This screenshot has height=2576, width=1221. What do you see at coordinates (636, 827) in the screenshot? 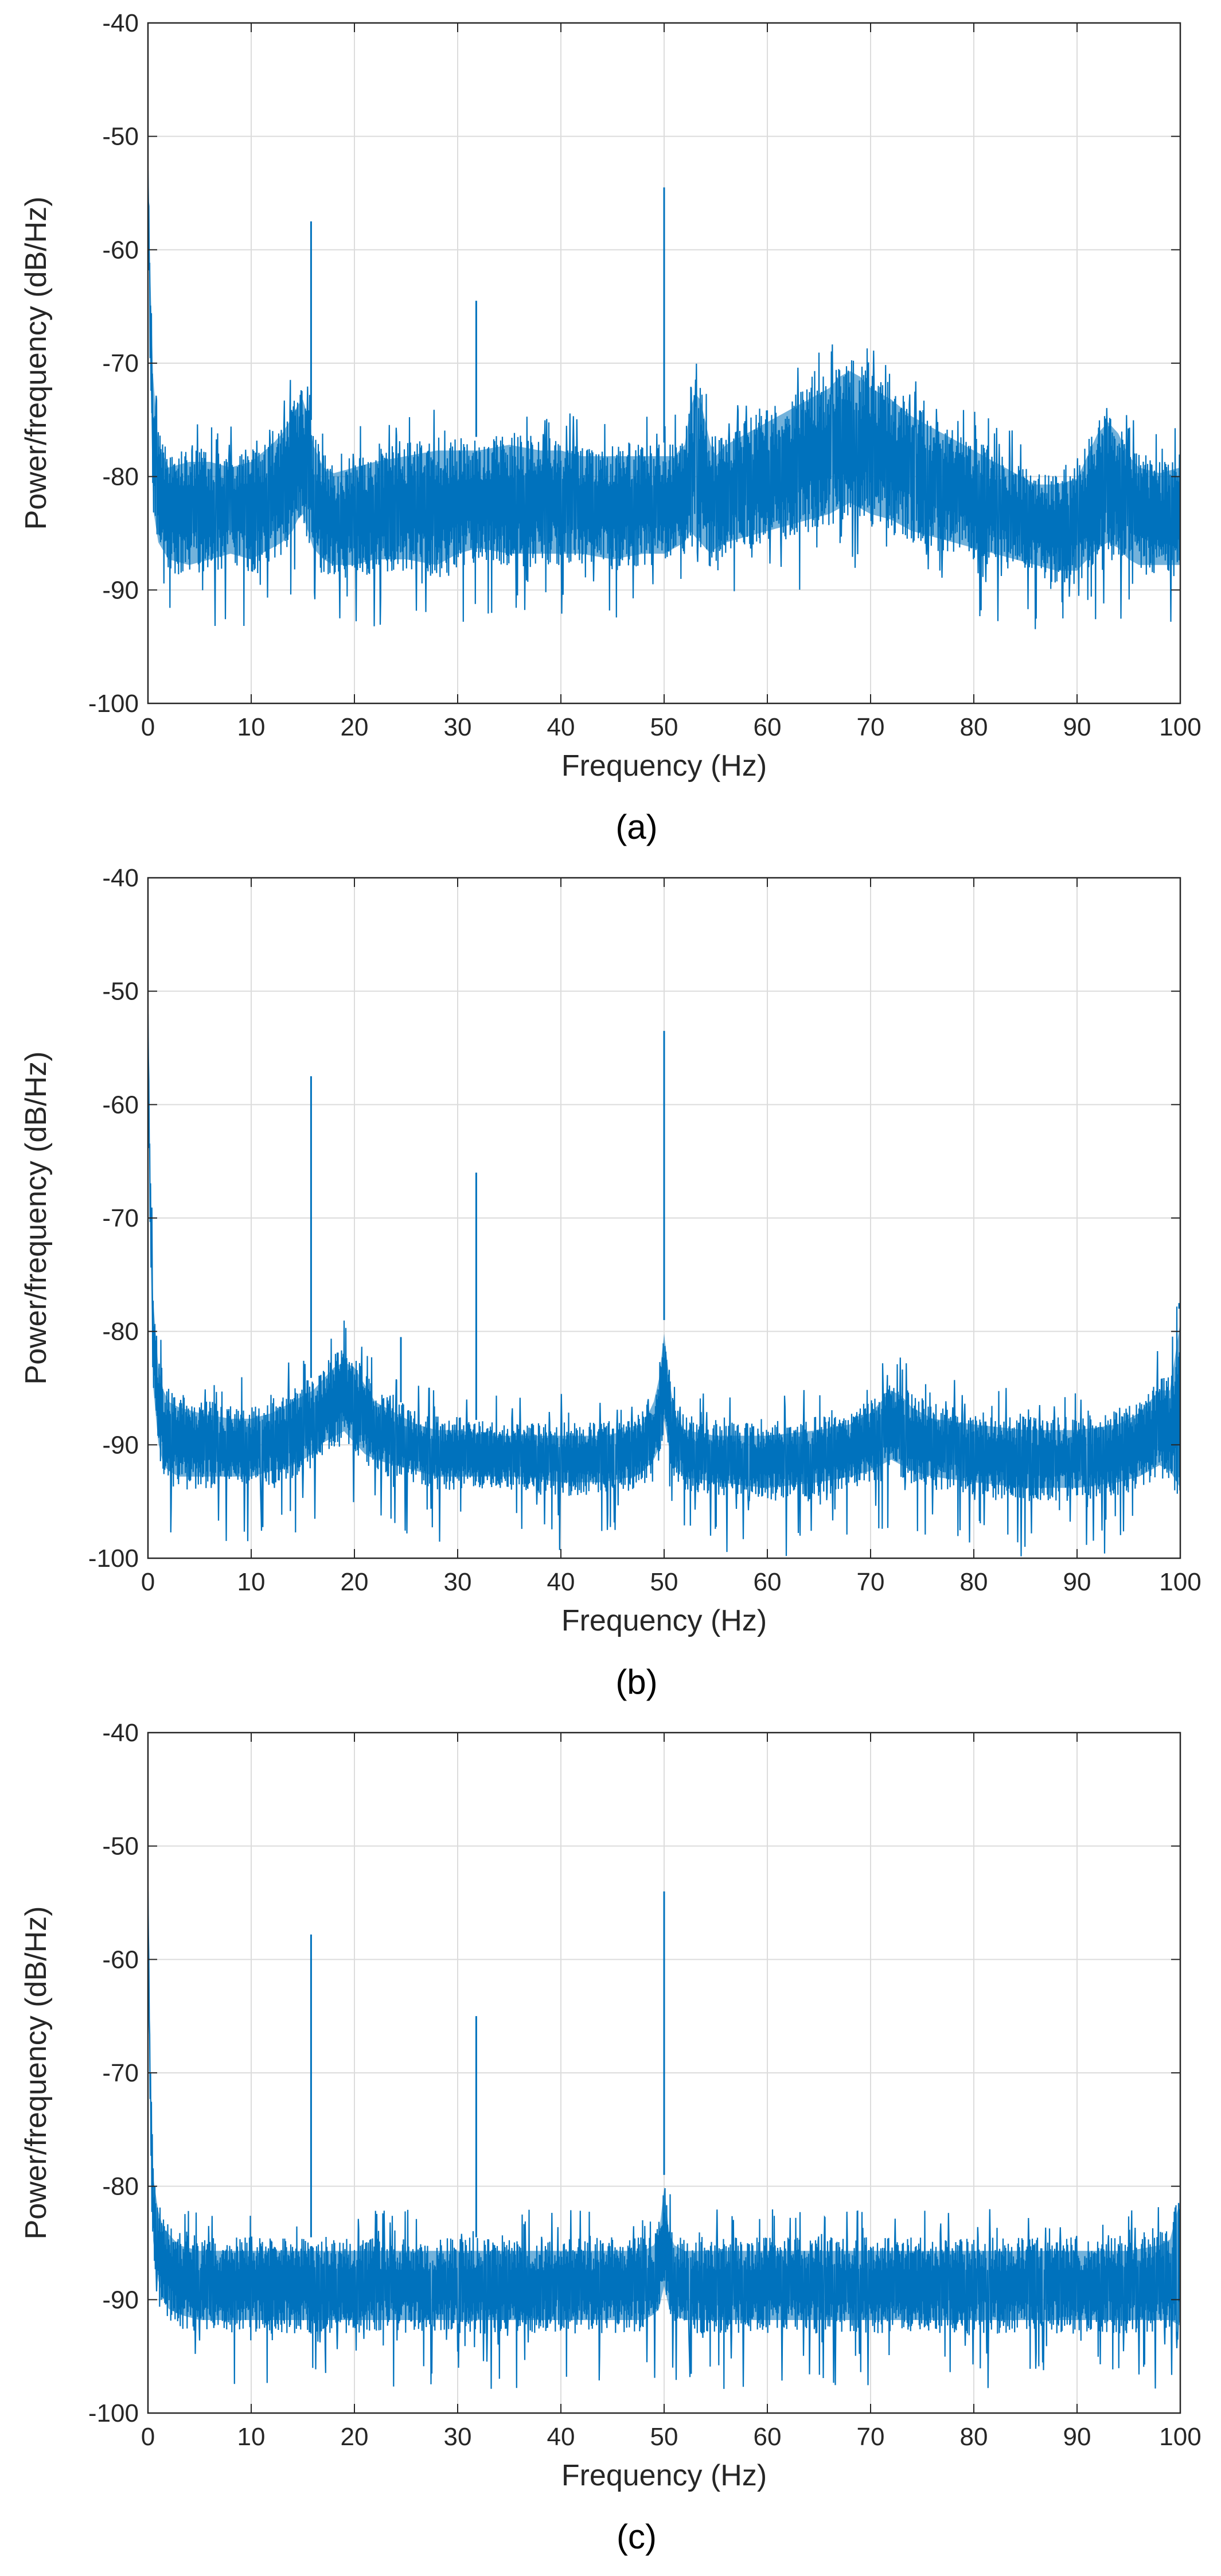
I see `panel-caption: (a)` at bounding box center [636, 827].